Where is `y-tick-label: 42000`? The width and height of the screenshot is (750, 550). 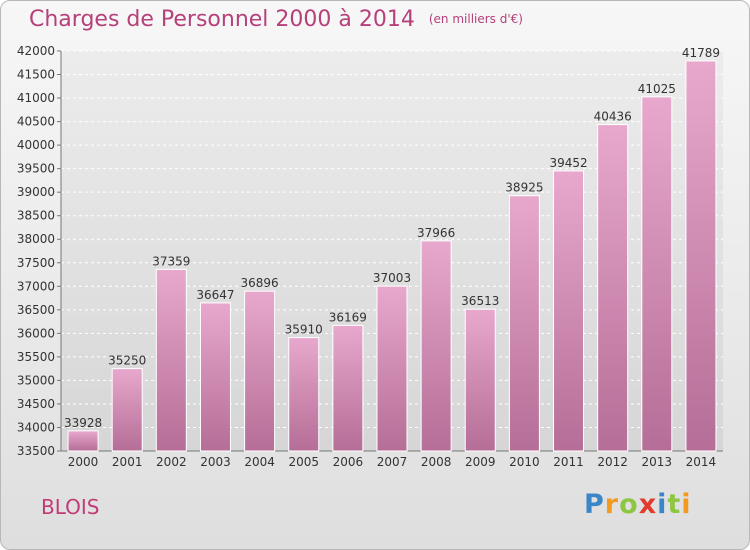
y-tick-label: 42000 is located at coordinates (36, 51).